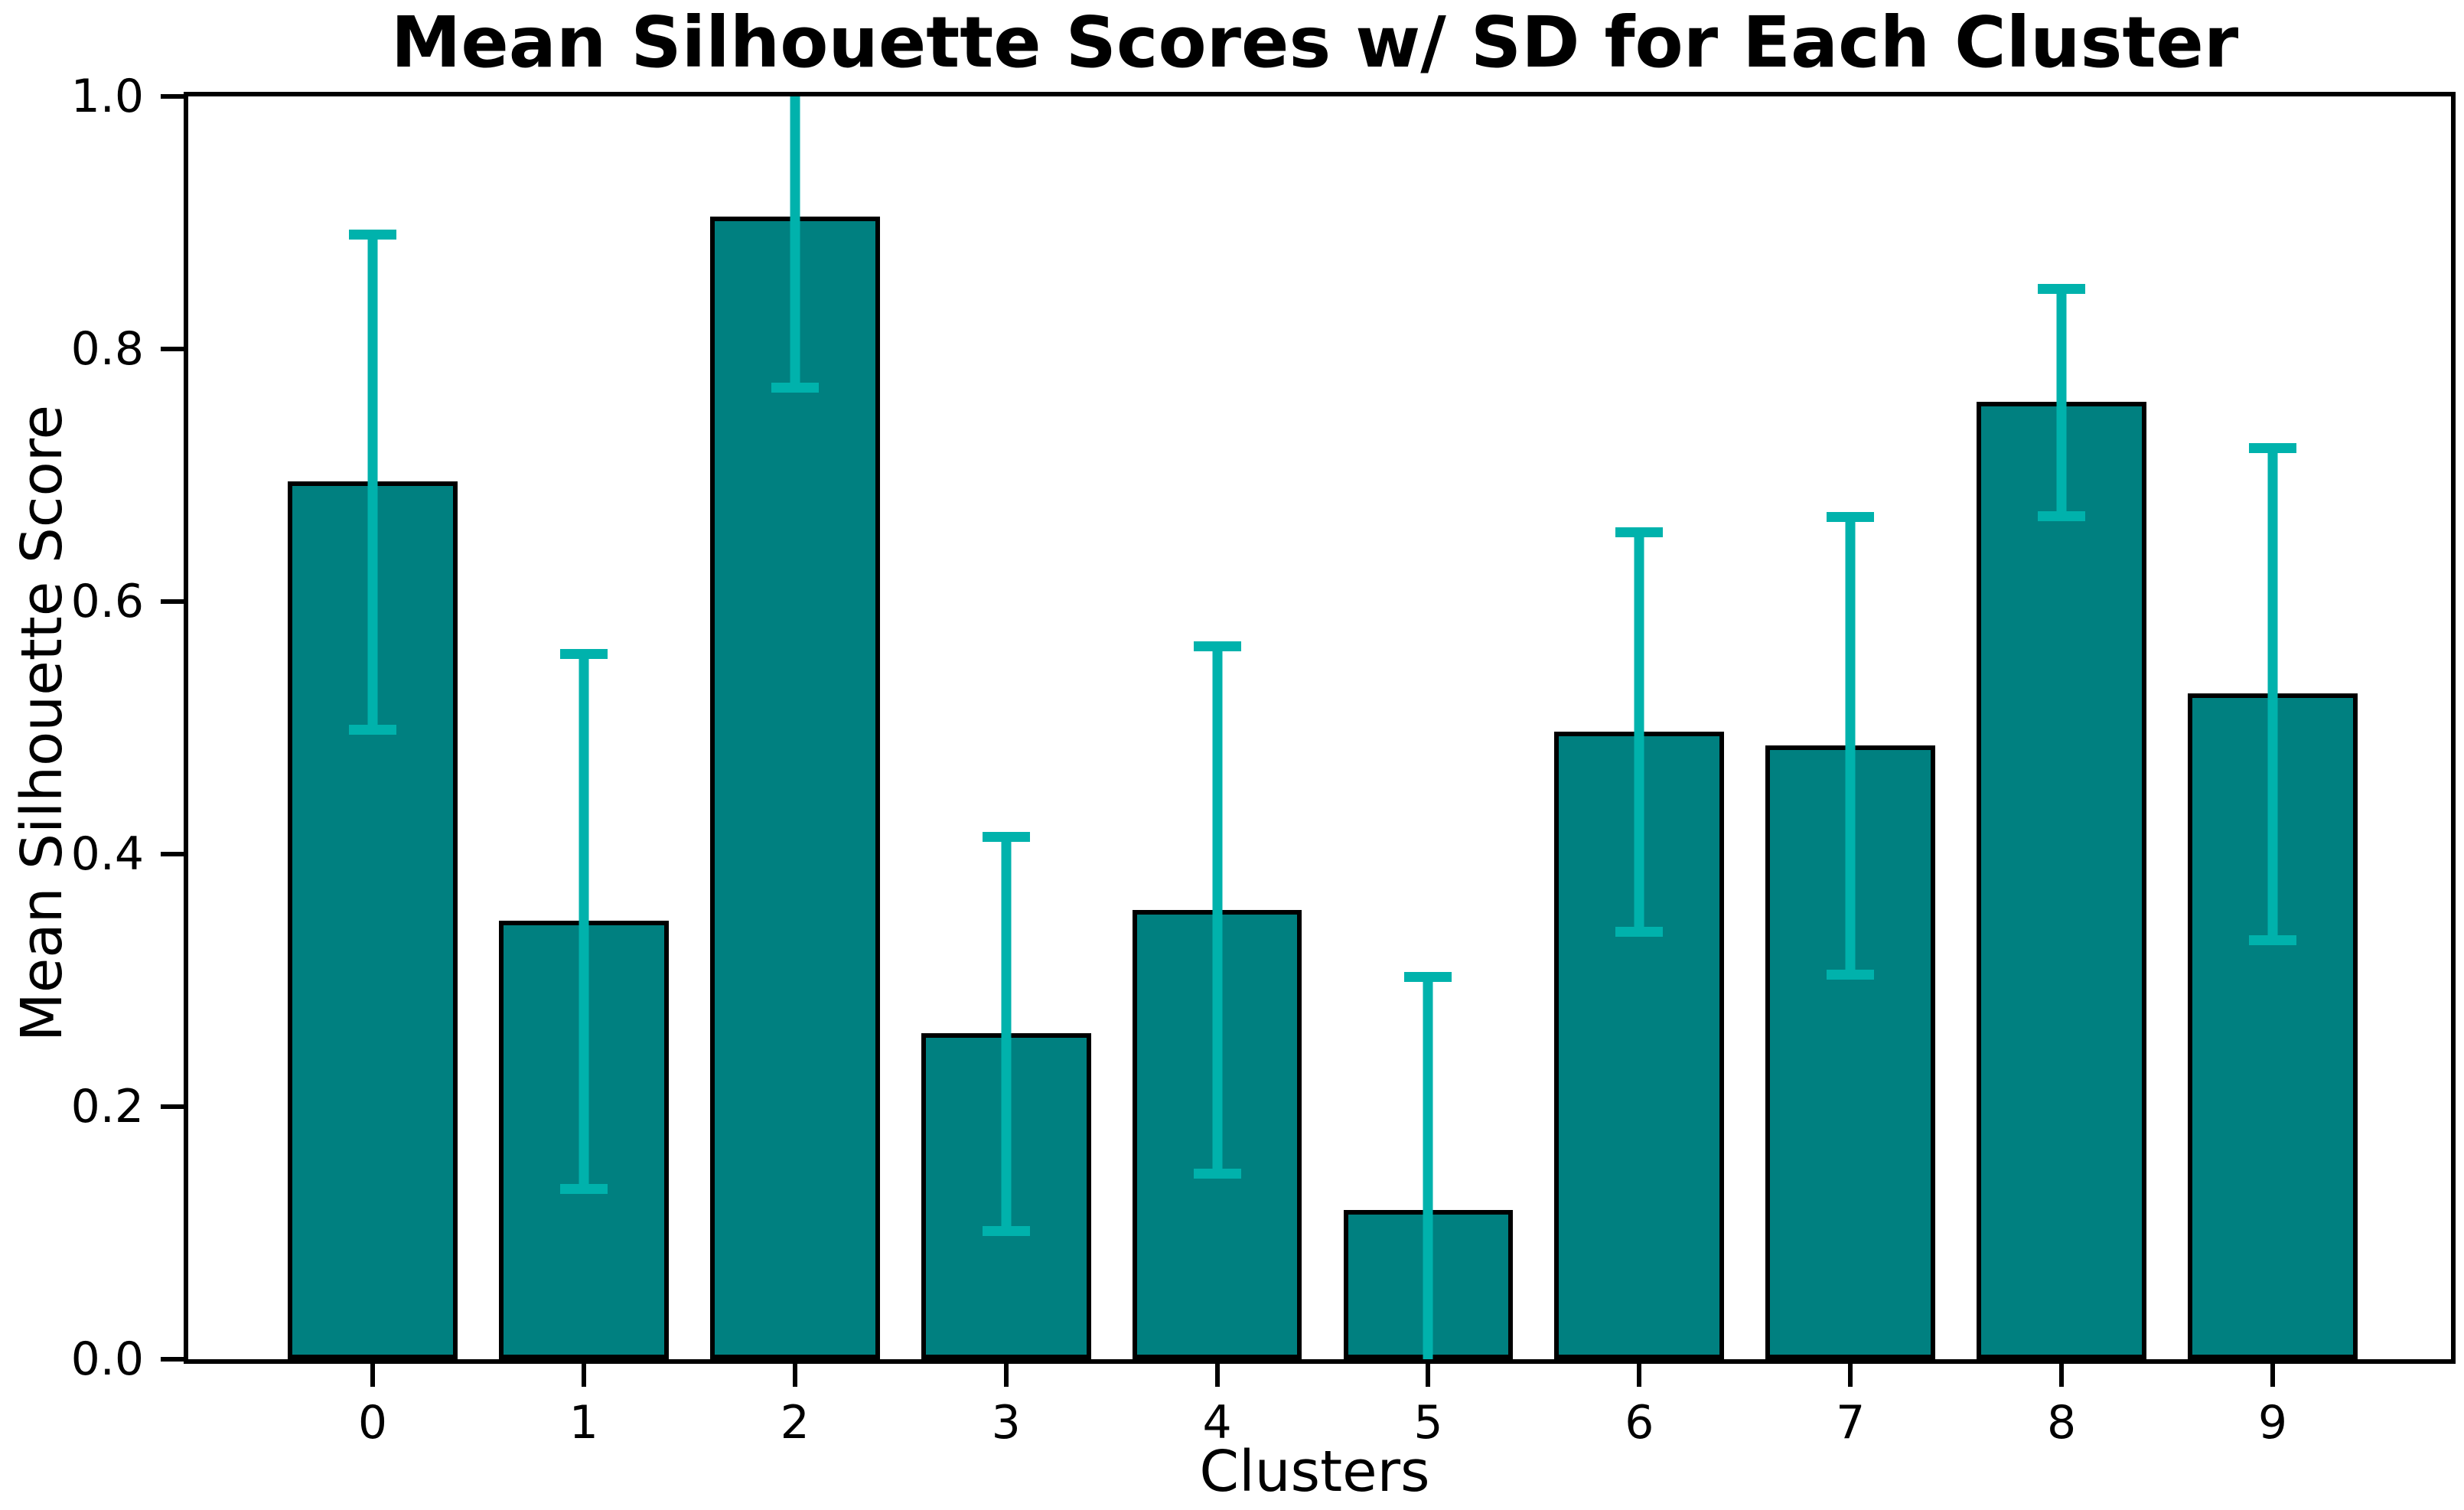 The width and height of the screenshot is (2464, 1510). I want to click on y-tick-label: 1.0, so click(107, 96).